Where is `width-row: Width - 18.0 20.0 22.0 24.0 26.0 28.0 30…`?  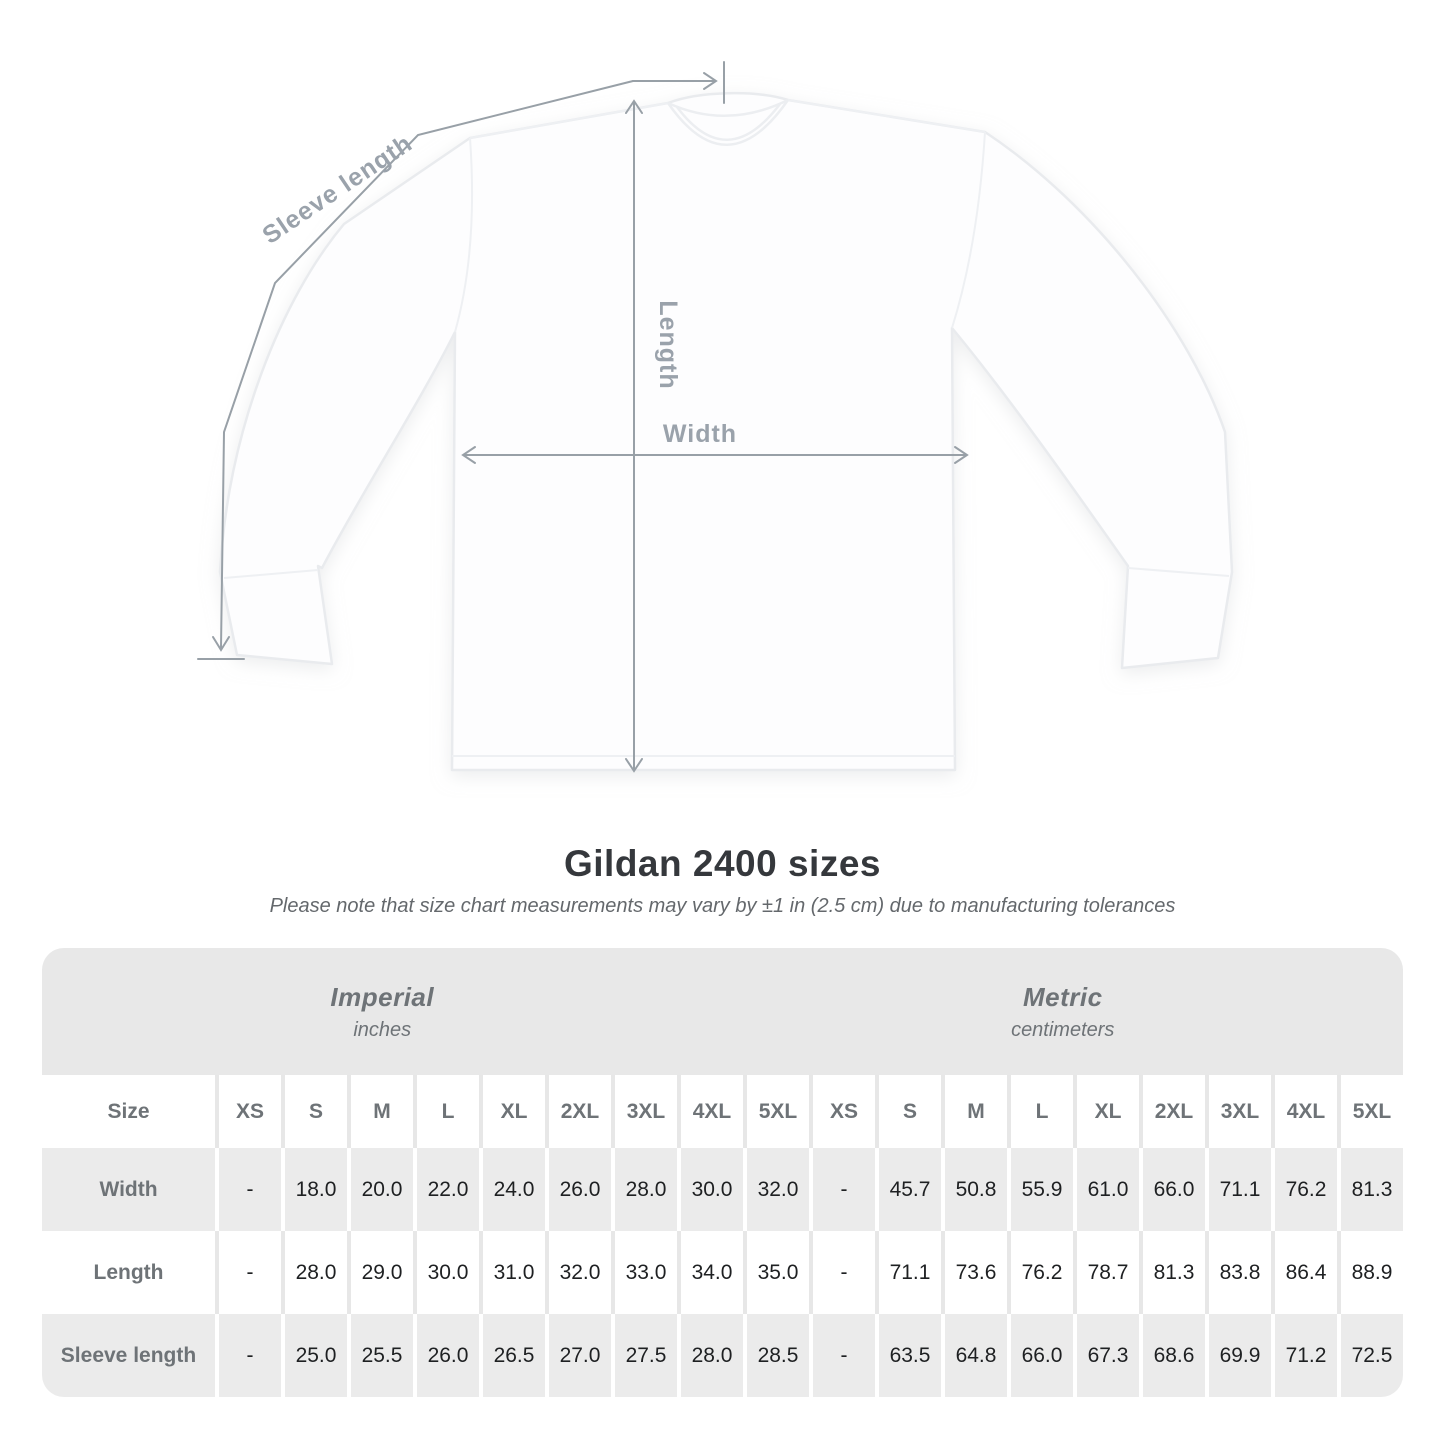
width-row: Width - 18.0 20.0 22.0 24.0 26.0 28.0 30… is located at coordinates (722, 1189).